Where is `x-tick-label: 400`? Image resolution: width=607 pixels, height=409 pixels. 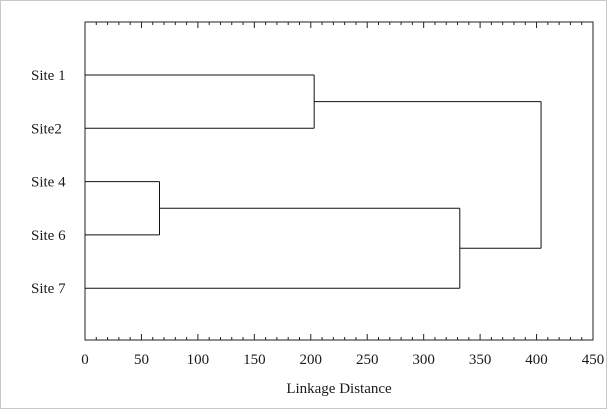 x-tick-label: 400 is located at coordinates (536, 360).